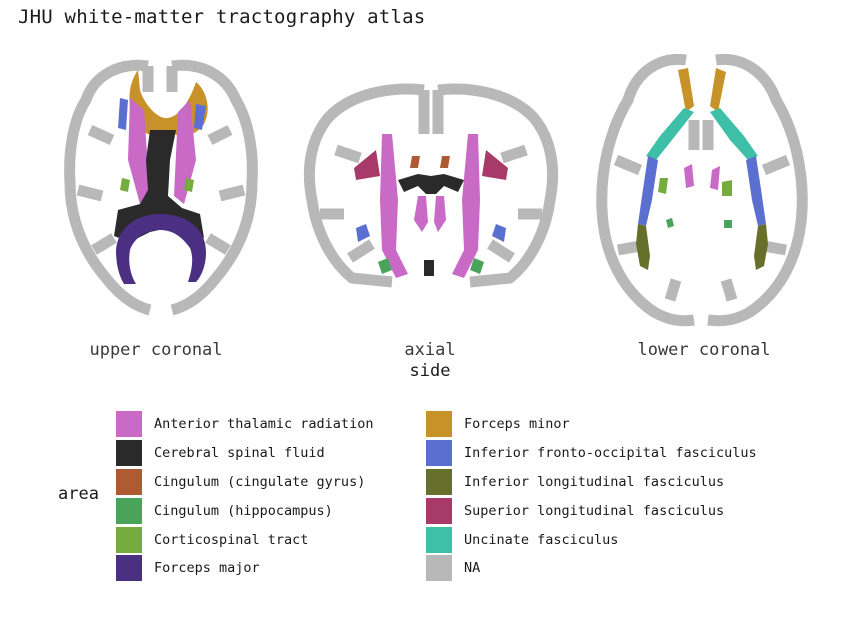 This screenshot has width=868, height=624. I want to click on ilf-right-lower, so click(761, 247).